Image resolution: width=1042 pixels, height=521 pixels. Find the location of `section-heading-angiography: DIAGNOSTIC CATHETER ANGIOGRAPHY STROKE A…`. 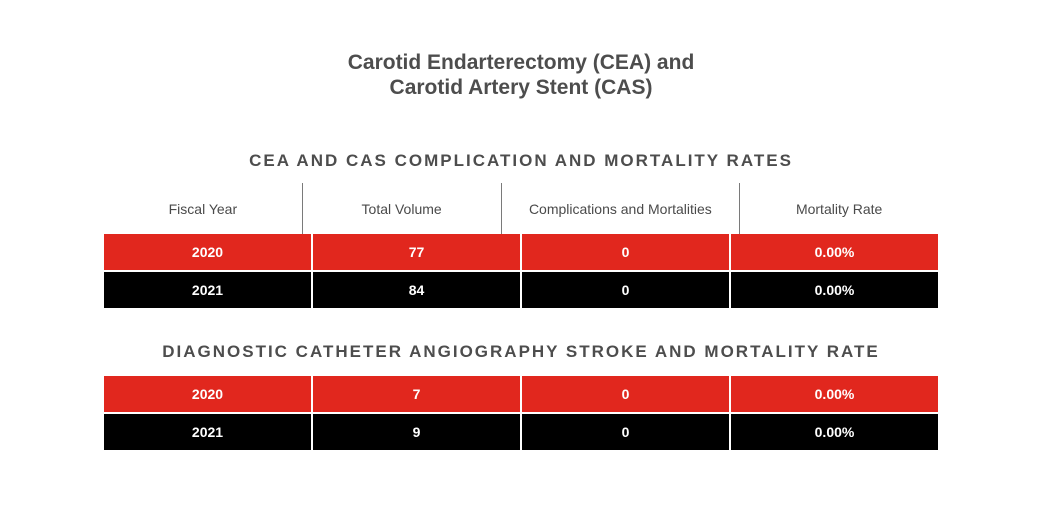

section-heading-angiography: DIAGNOSTIC CATHETER ANGIOGRAPHY STROKE A… is located at coordinates (521, 351).